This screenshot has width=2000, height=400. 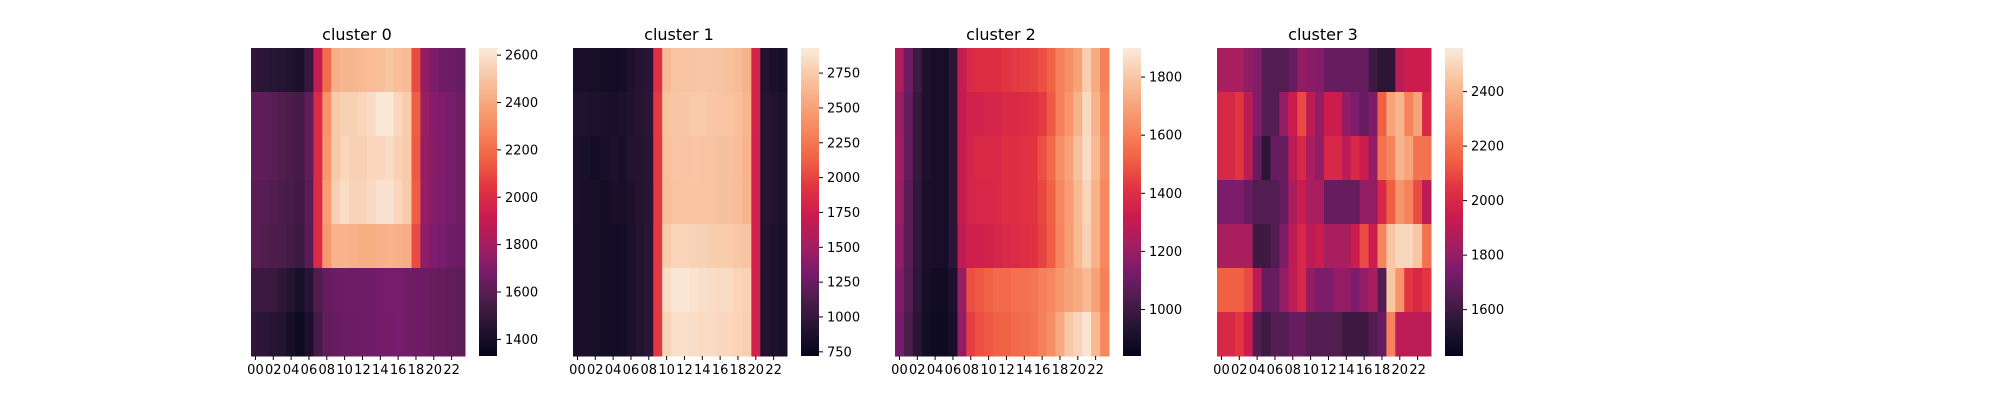 I want to click on colorbar-tick-label: 1600, so click(x=1165, y=136).